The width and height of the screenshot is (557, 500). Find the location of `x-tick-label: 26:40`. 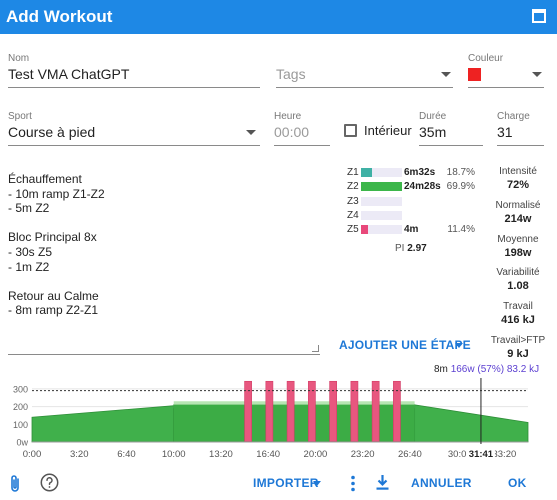

x-tick-label: 26:40 is located at coordinates (410, 454).